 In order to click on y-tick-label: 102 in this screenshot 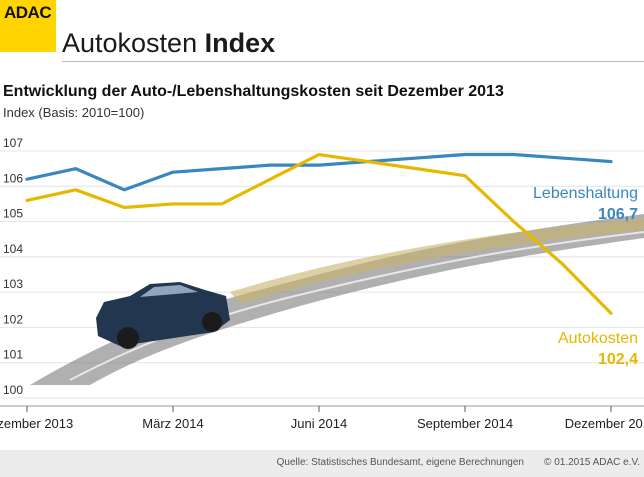, I will do `click(13, 319)`.